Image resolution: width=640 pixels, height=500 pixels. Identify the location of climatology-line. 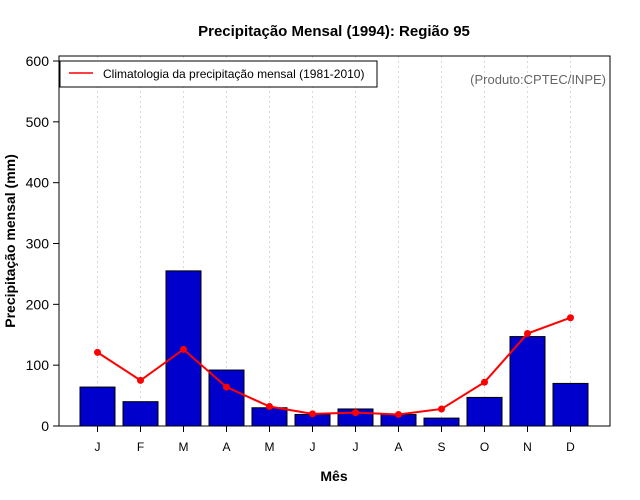
(333, 366).